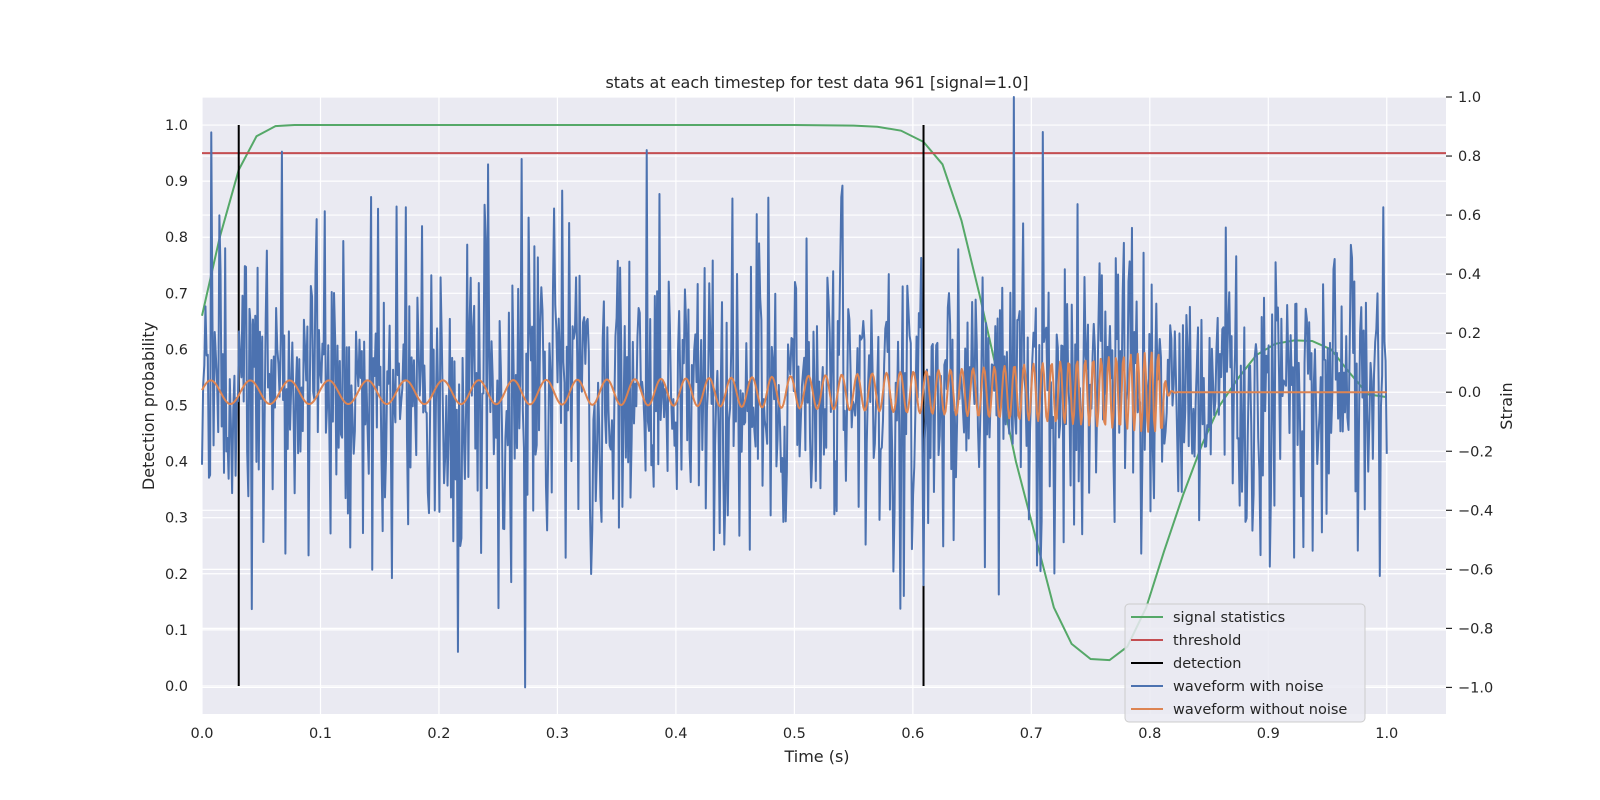 This screenshot has height=800, width=1600. I want to click on left-y-axis-ticks: 0.0 0.1 0.2 0.3 0.4 0.5 0.6 0.7 0.8 0.9 1.0, so click(176, 406).